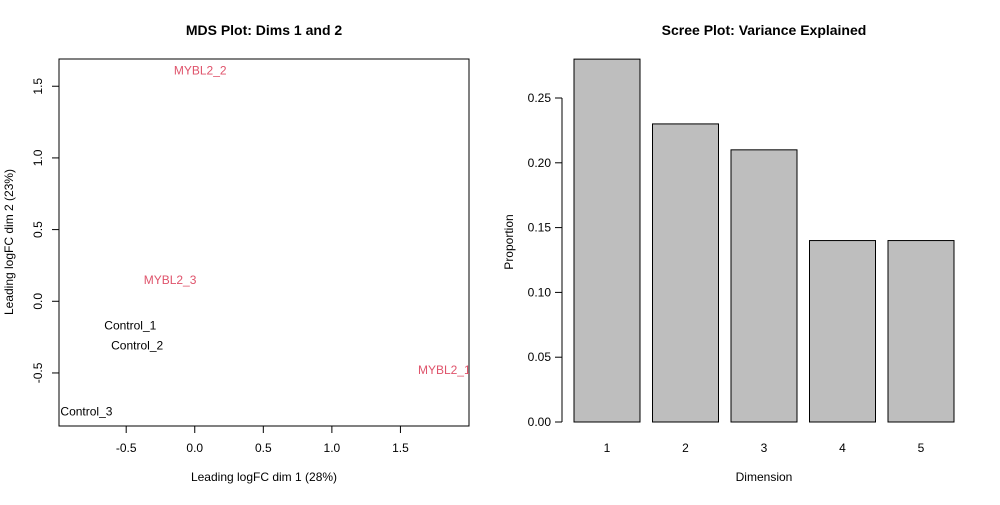  Describe the element at coordinates (86, 412) in the screenshot. I see `mds-point-label: Control_3` at that location.